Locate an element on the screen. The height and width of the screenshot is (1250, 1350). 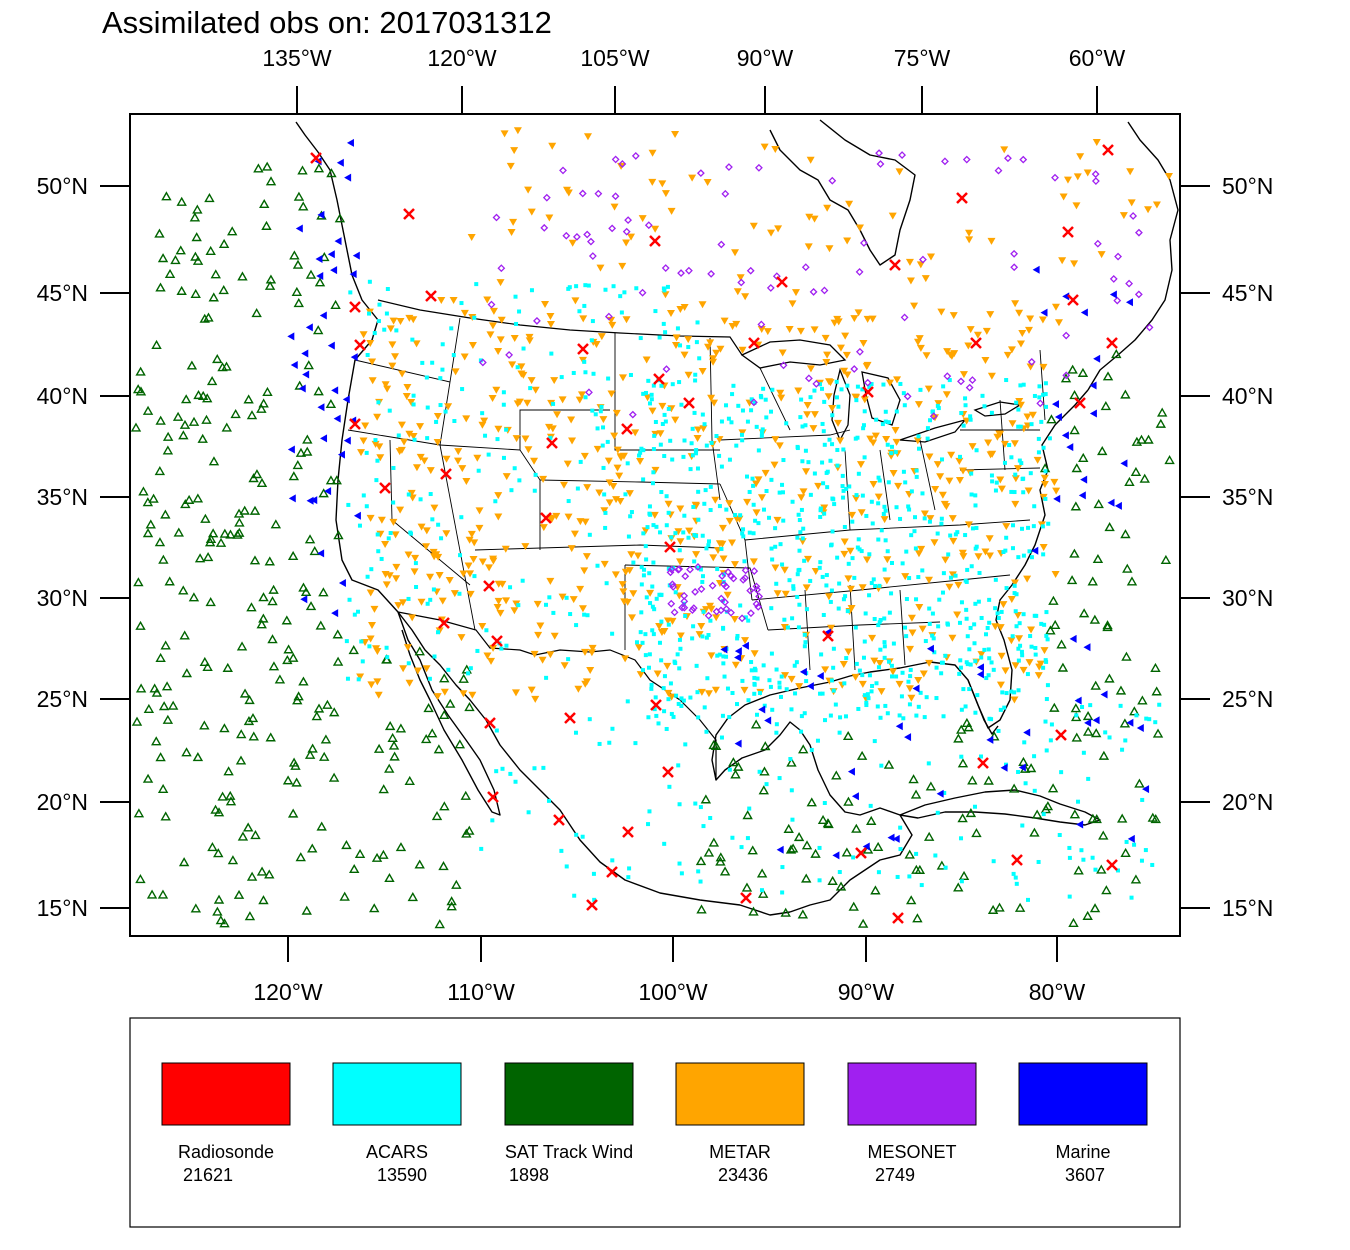
top-ticks is located at coordinates (697, 100).